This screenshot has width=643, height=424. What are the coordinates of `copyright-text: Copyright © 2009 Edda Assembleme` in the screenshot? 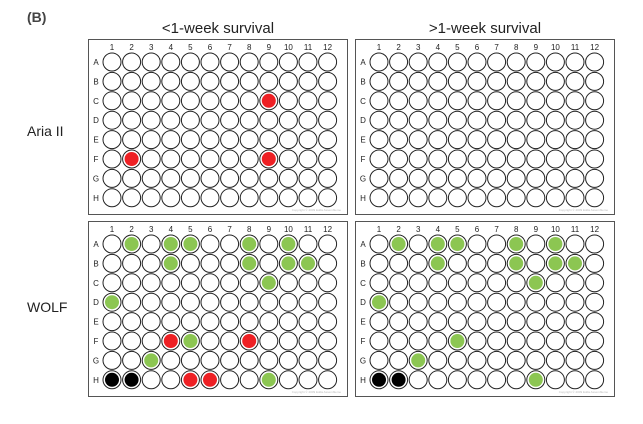 It's located at (583, 210).